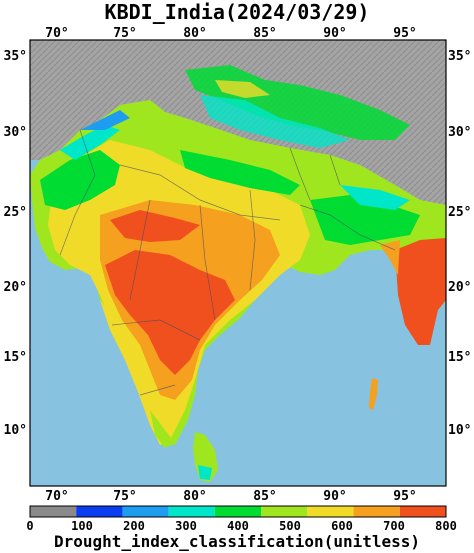 This screenshot has width=474, height=553. Describe the element at coordinates (135, 372) in the screenshot. I see `western-ghats-yellow` at that location.